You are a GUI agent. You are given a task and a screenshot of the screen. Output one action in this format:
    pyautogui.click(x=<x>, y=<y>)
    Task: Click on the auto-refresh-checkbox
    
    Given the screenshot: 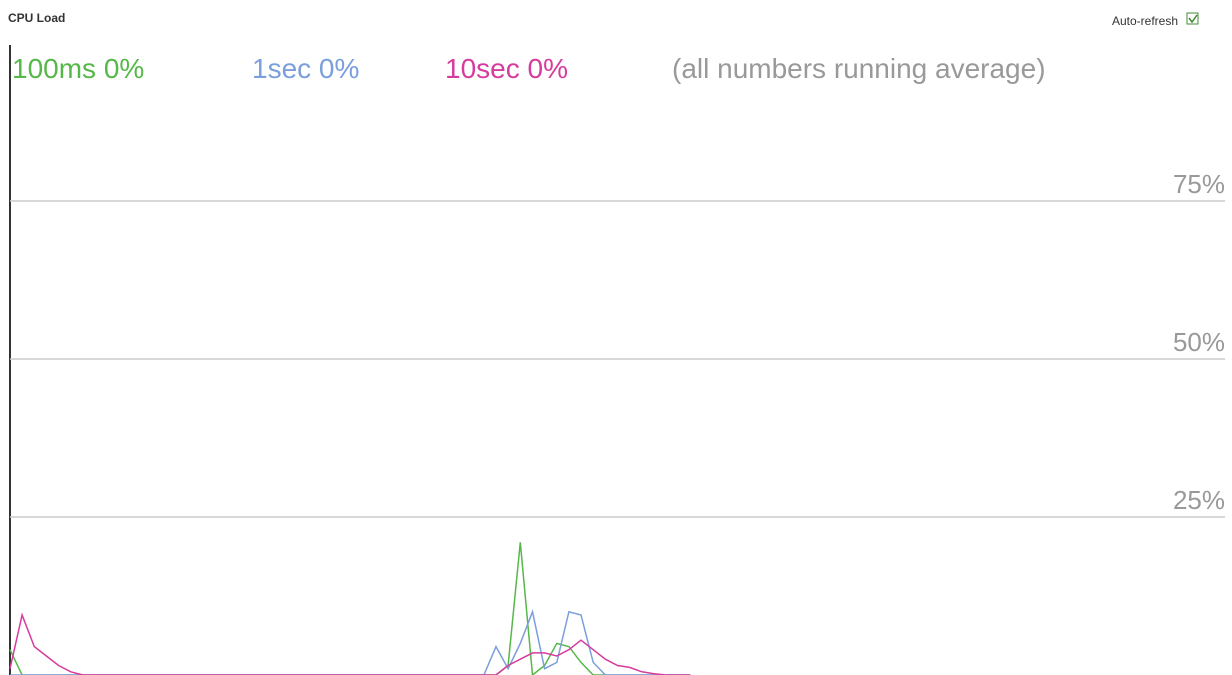 What is the action you would take?
    pyautogui.click(x=1192, y=18)
    